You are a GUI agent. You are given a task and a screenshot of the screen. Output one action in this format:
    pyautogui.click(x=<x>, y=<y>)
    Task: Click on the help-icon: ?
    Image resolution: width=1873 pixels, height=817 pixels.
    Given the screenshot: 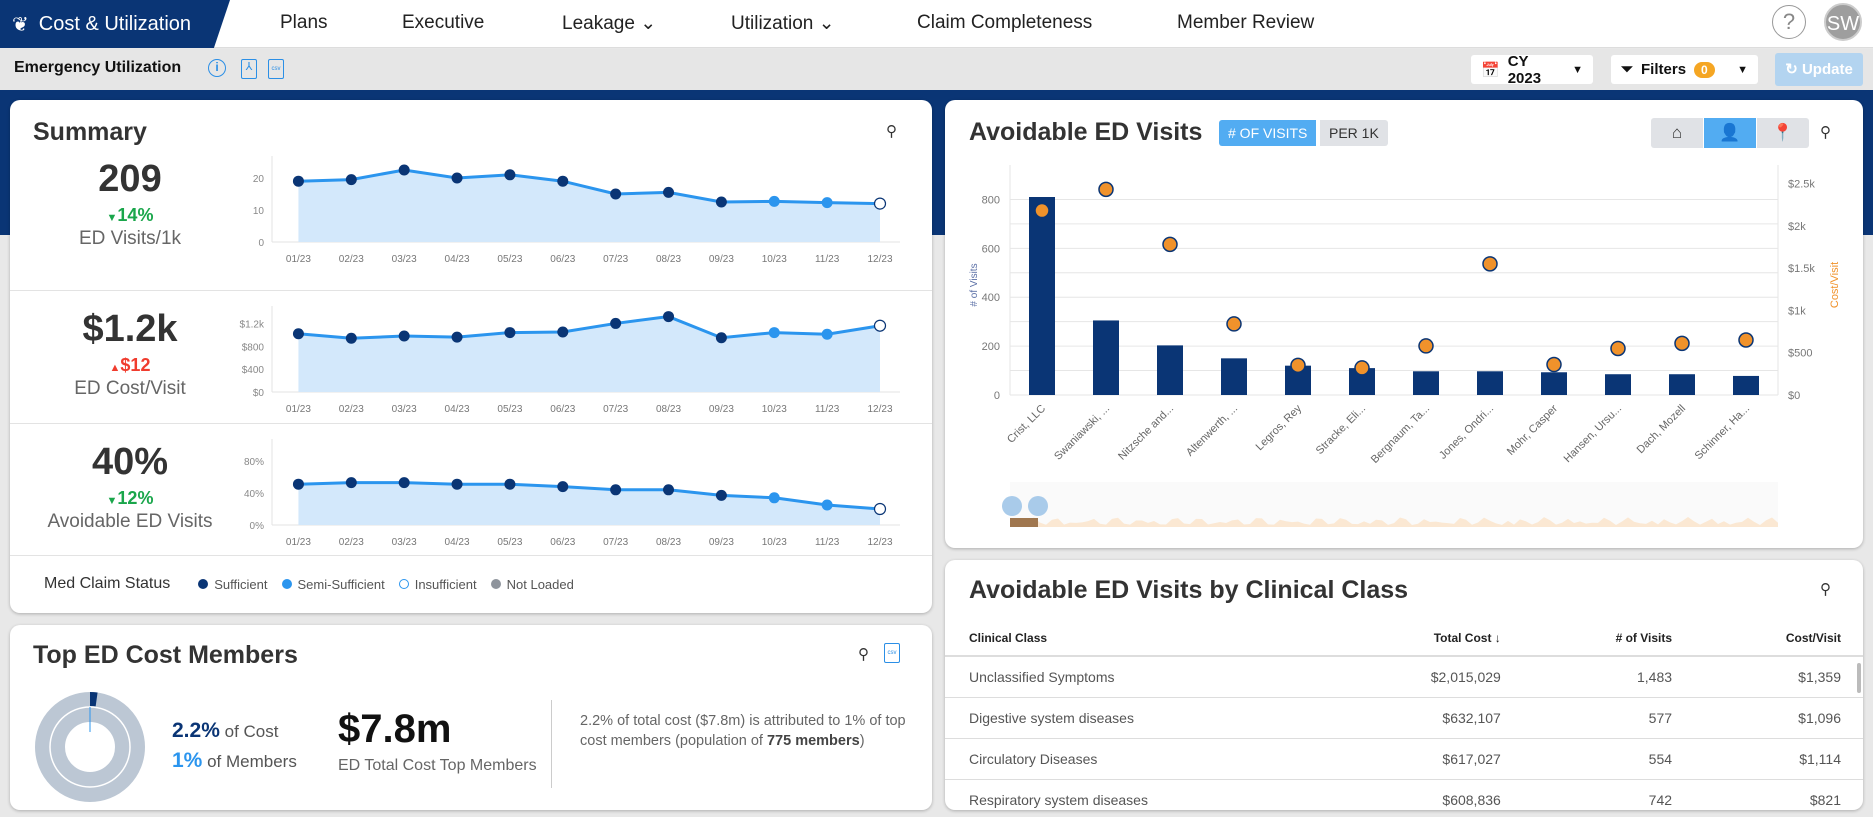 What is the action you would take?
    pyautogui.click(x=1789, y=22)
    